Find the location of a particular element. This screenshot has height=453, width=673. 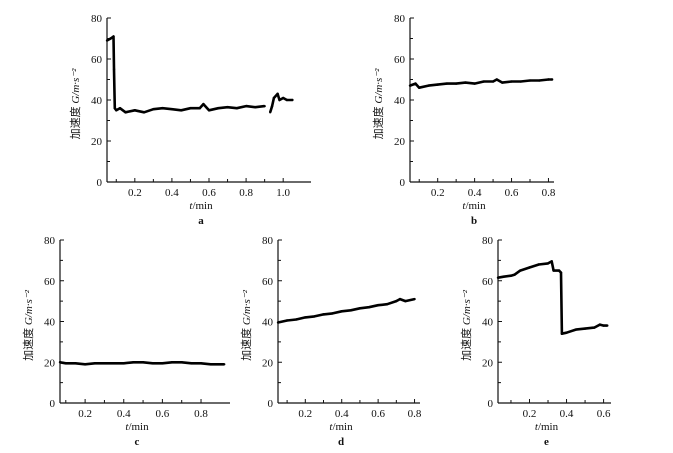

panel-c: 0 20 40 60 80 0.2 0.4 0.6 0.8 t/min 加速度 G/m·s⁻² c is located at coordinates (125, 341).